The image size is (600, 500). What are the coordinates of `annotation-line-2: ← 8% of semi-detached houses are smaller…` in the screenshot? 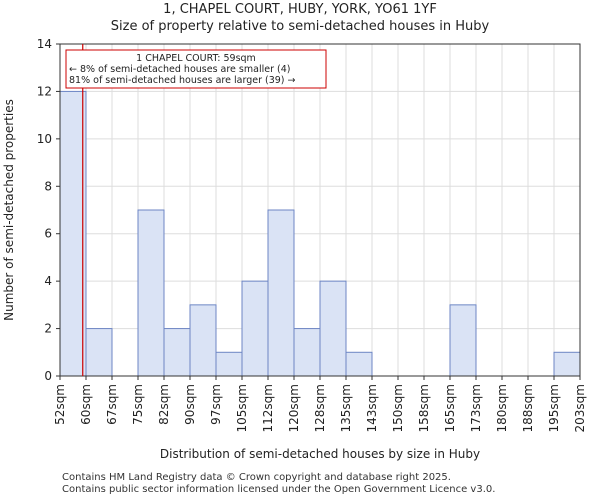 It's located at (179, 69).